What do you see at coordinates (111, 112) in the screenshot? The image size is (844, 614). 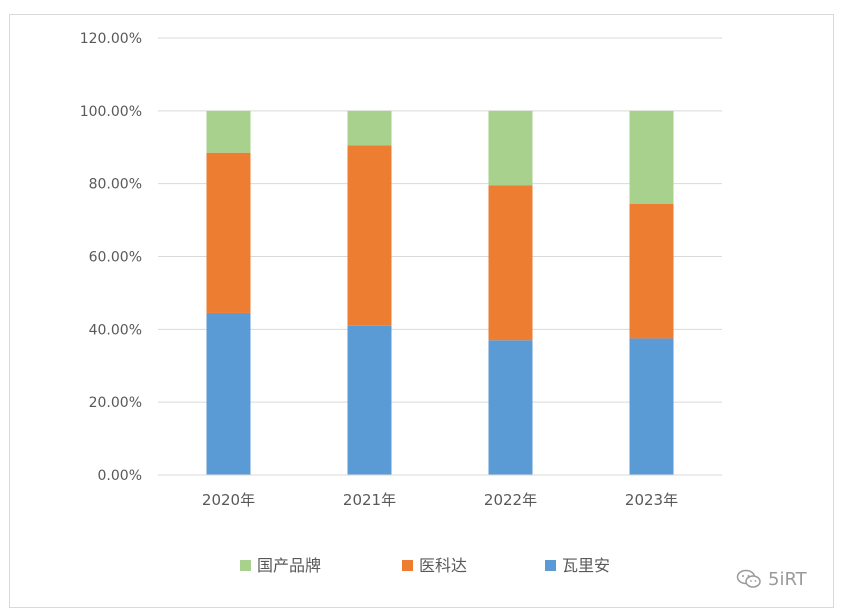 I see `y-tick-label: 100.00%` at bounding box center [111, 112].